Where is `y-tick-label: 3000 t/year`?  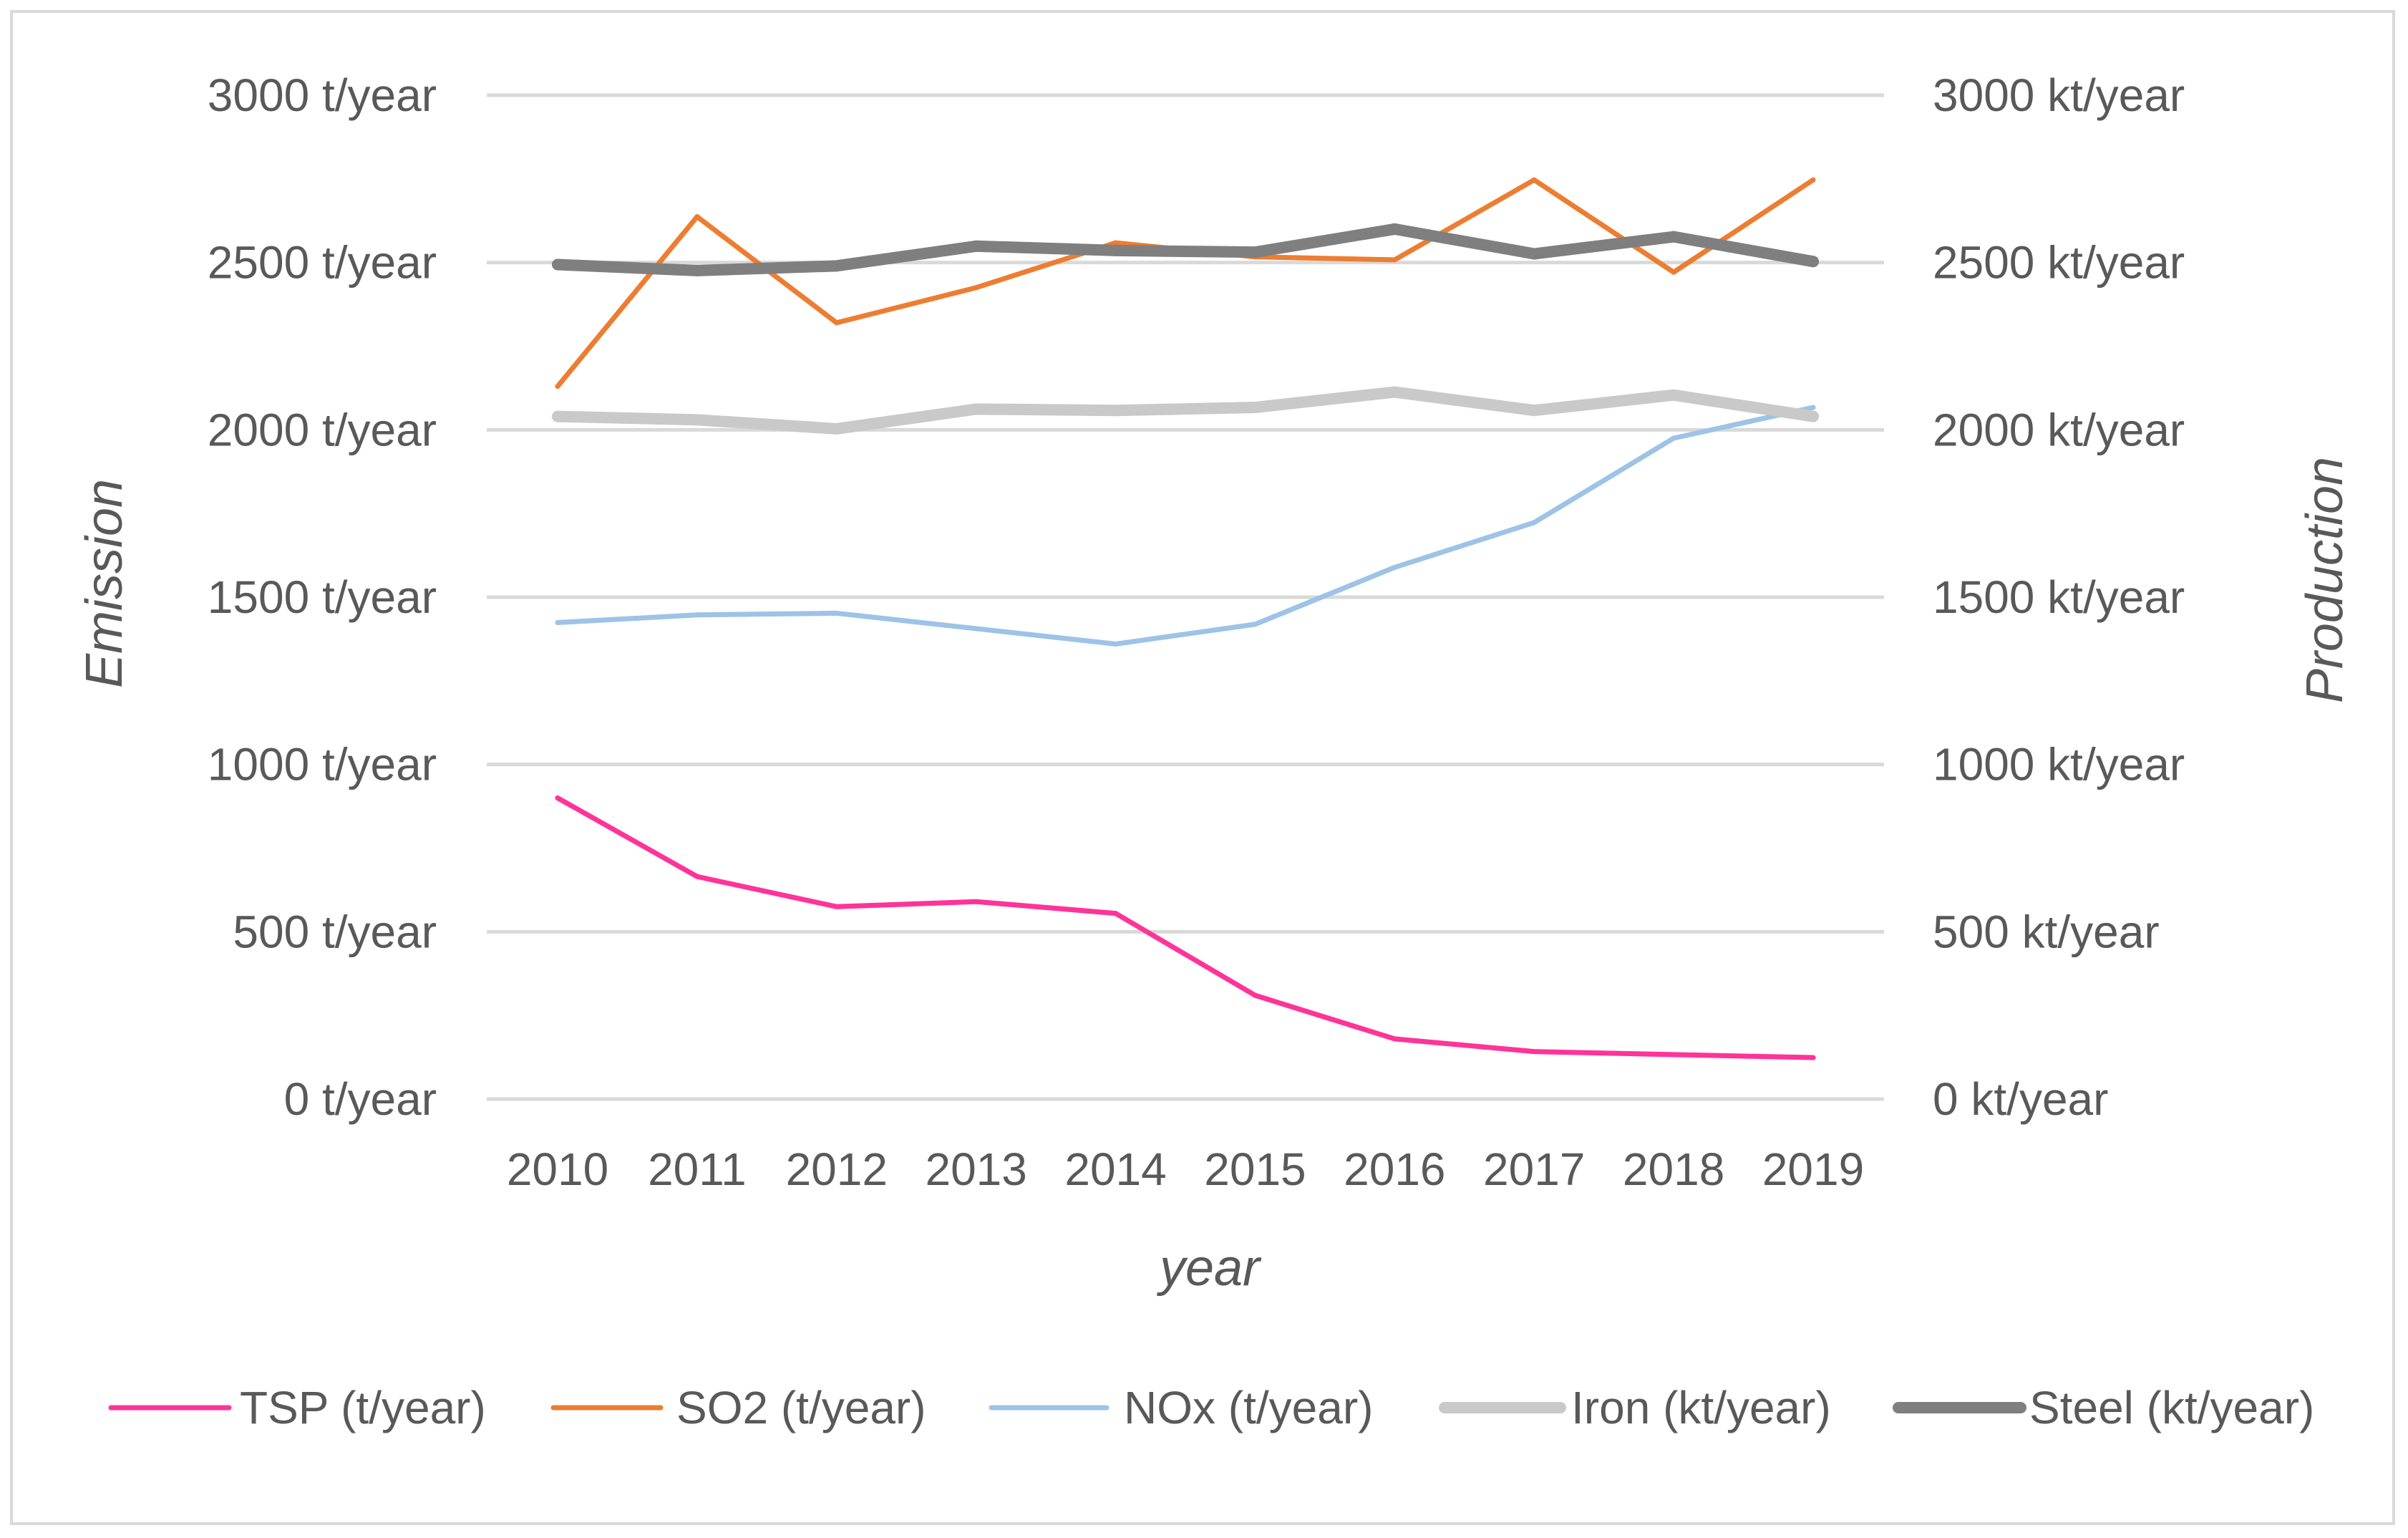 y-tick-label: 3000 t/year is located at coordinates (323, 95).